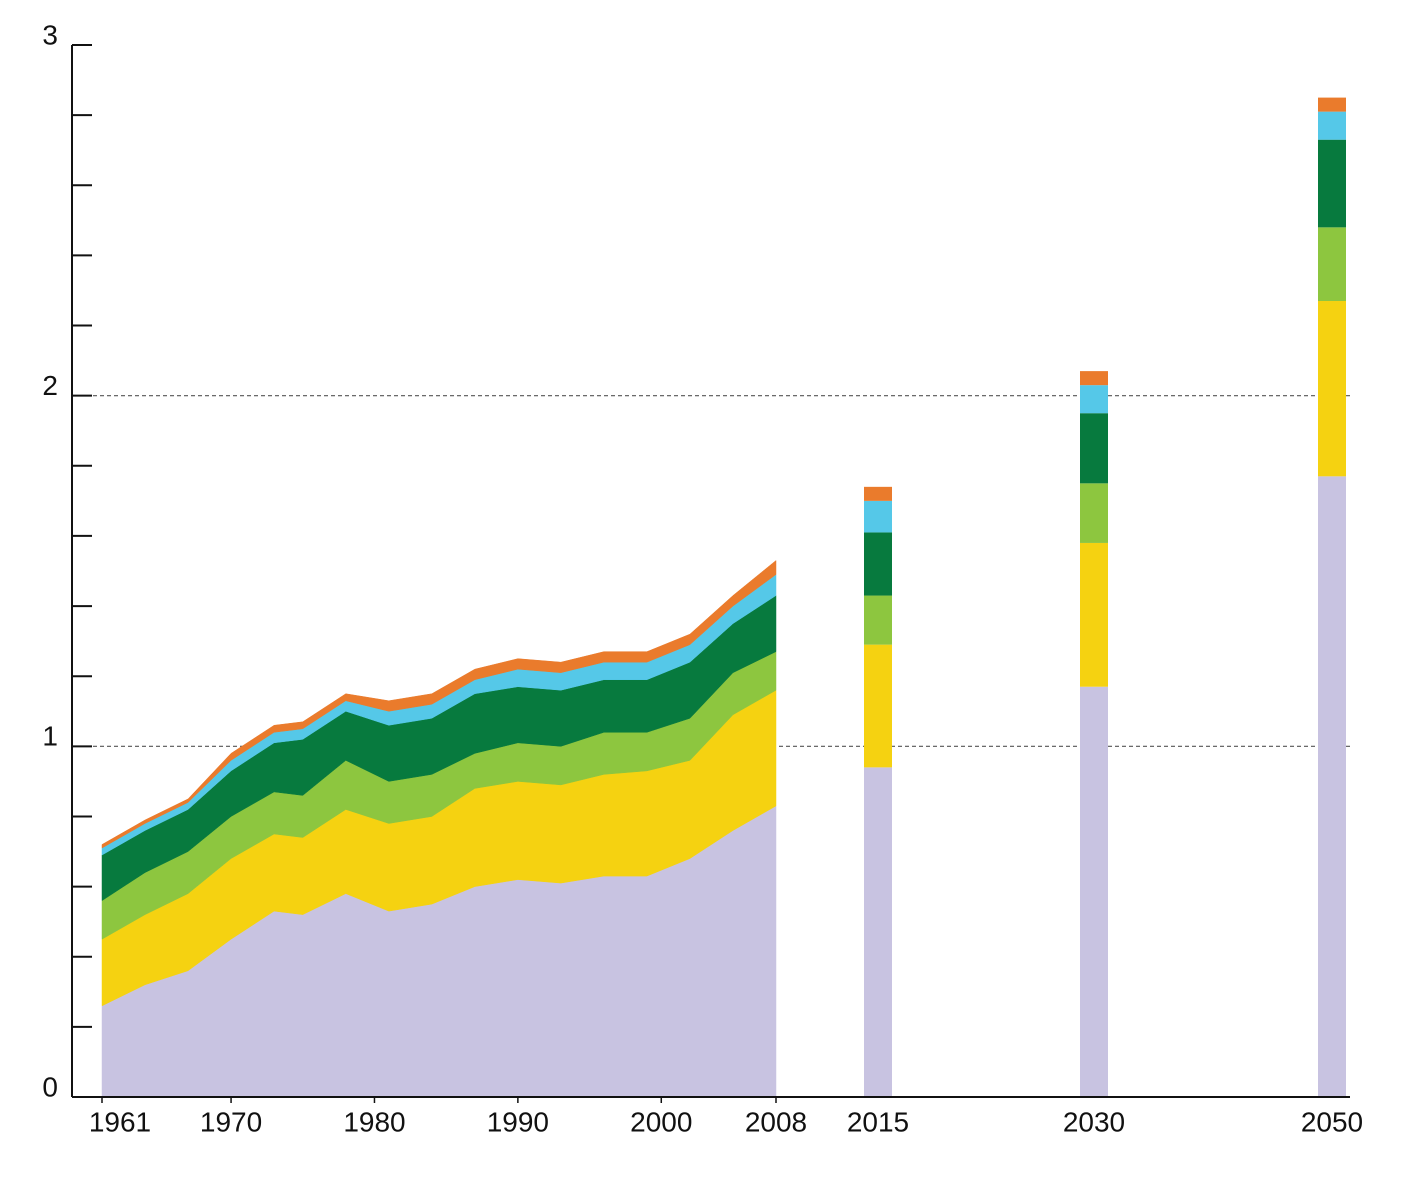 The height and width of the screenshot is (1181, 1409). Describe the element at coordinates (50, 736) in the screenshot. I see `y-tick-label: 1` at that location.